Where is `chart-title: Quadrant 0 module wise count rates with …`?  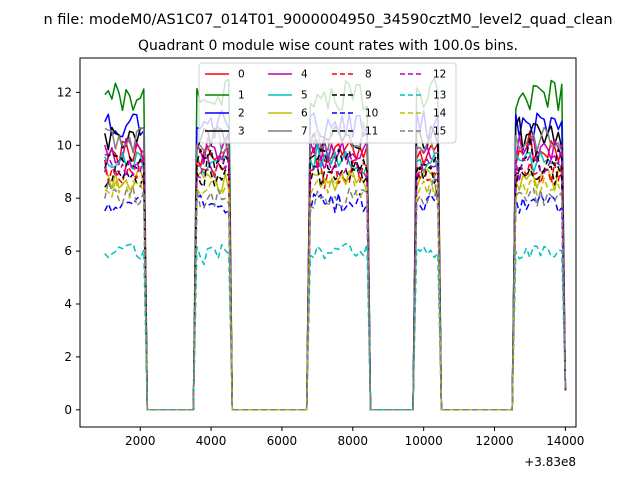 chart-title: Quadrant 0 module wise count rates with … is located at coordinates (328, 46).